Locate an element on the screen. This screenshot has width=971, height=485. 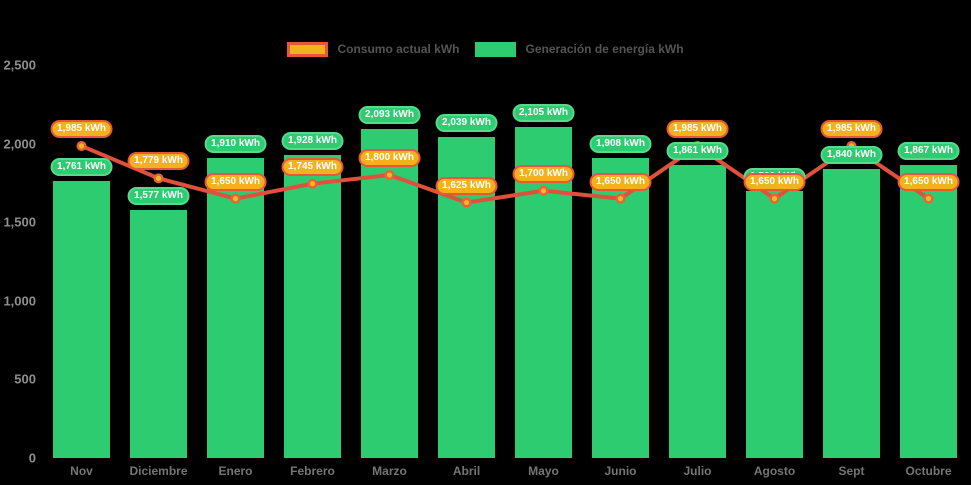
generacion-label-abril: 2,039 kWh is located at coordinates (466, 123).